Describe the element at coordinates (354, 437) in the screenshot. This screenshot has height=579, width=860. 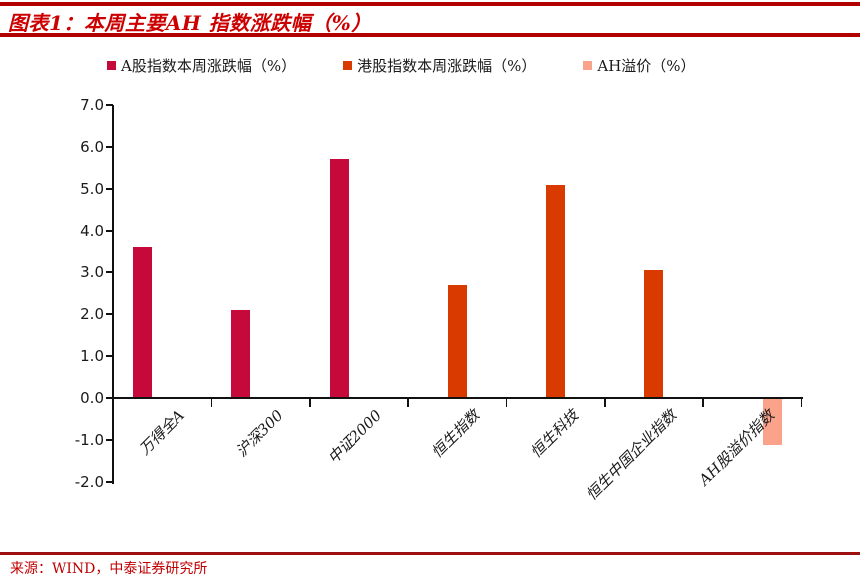
I see `x-category-label: 中证2000` at that location.